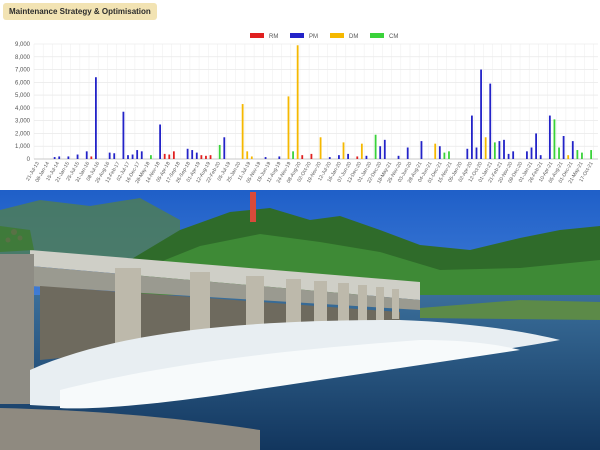 The width and height of the screenshot is (600, 450). What do you see at coordinates (23, 109) in the screenshot?
I see `y-tick-label: 4,000` at bounding box center [23, 109].